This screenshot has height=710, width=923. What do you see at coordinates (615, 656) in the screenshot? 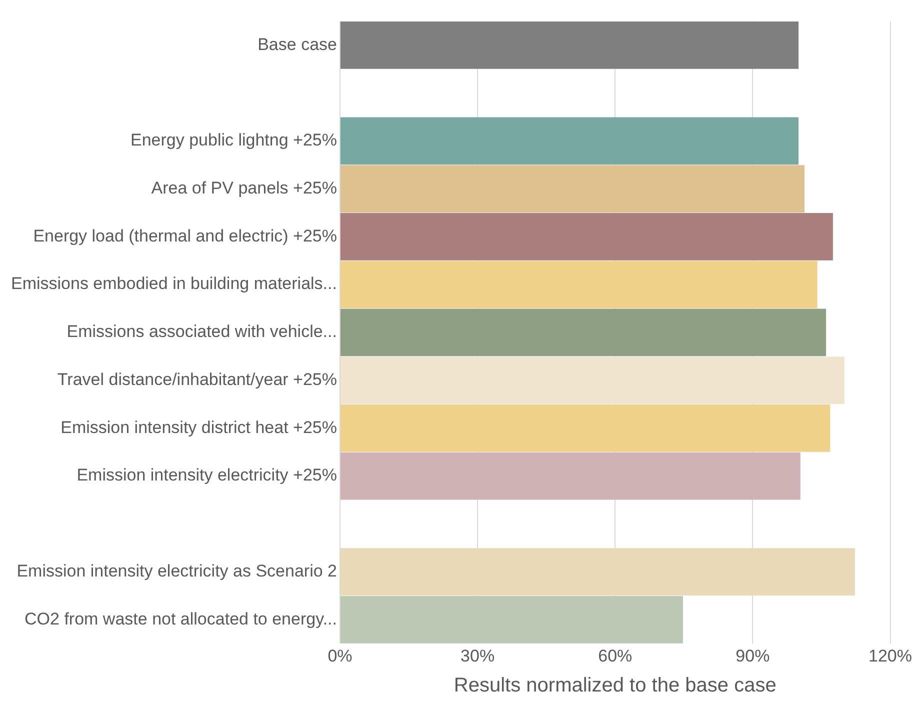
I see `x-tick-label: 60%` at bounding box center [615, 656].